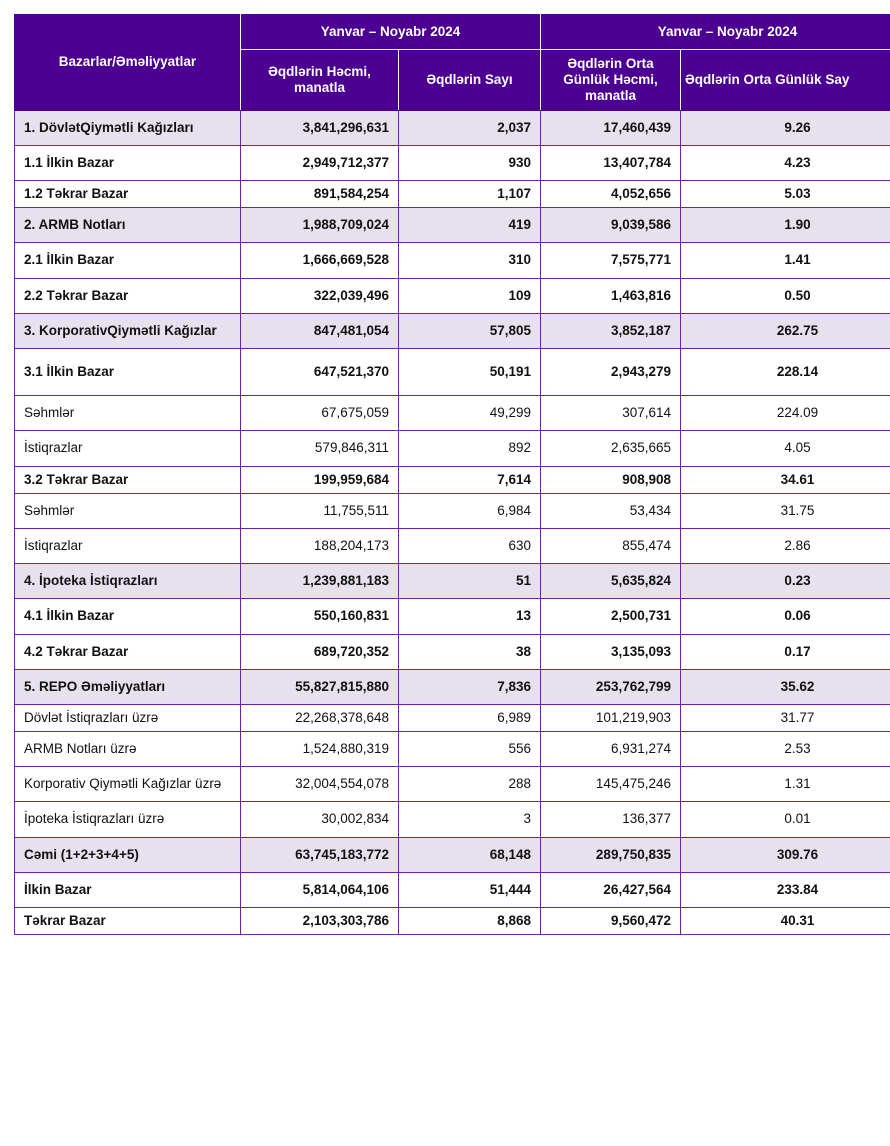 Image resolution: width=890 pixels, height=1146 pixels. Describe the element at coordinates (469, 295) in the screenshot. I see `cell-count: 109` at that location.